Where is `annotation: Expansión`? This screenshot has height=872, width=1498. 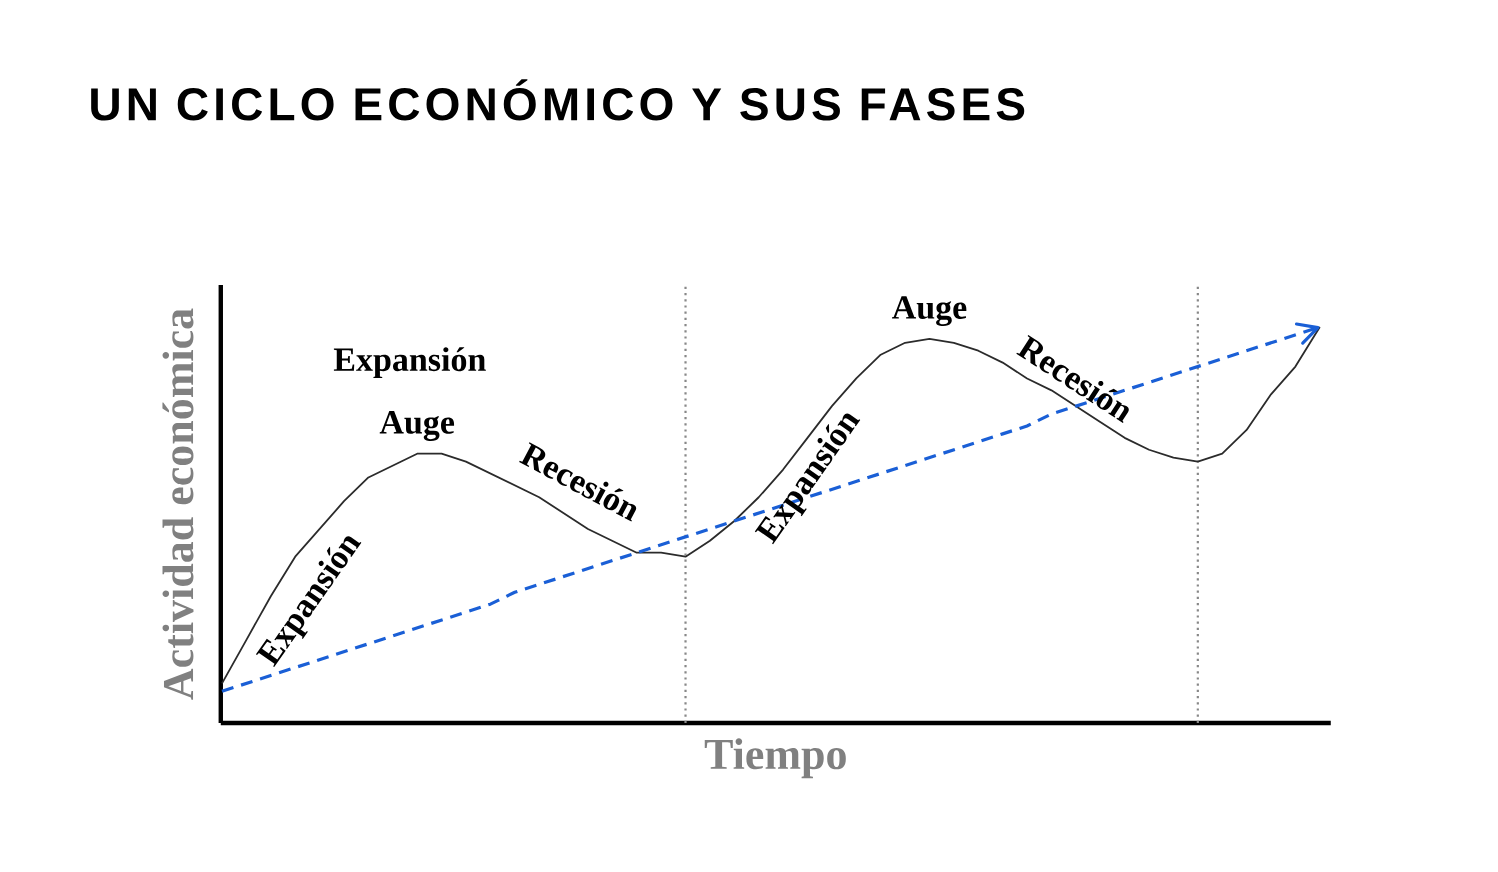 annotation: Expansión is located at coordinates (409, 363).